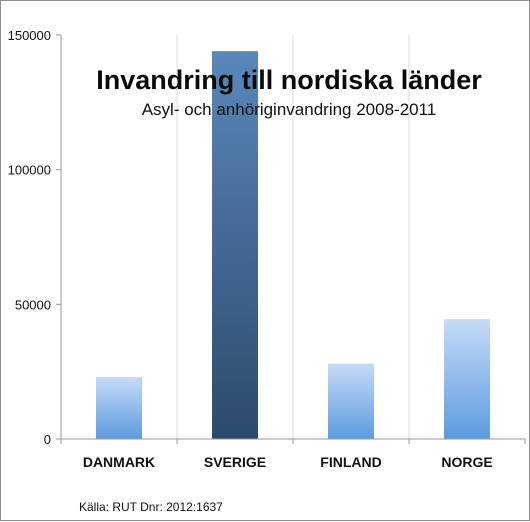  What do you see at coordinates (119, 408) in the screenshot?
I see `bar-danmark` at bounding box center [119, 408].